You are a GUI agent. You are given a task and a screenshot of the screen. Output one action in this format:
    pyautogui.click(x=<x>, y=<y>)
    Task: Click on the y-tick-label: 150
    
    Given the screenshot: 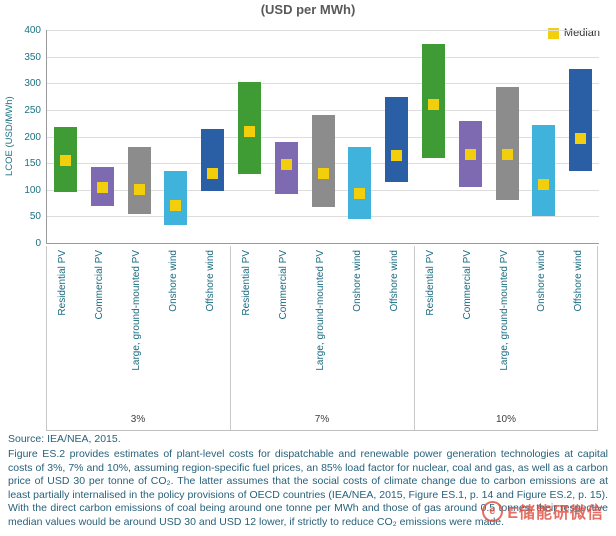 What is the action you would take?
    pyautogui.click(x=32, y=164)
    